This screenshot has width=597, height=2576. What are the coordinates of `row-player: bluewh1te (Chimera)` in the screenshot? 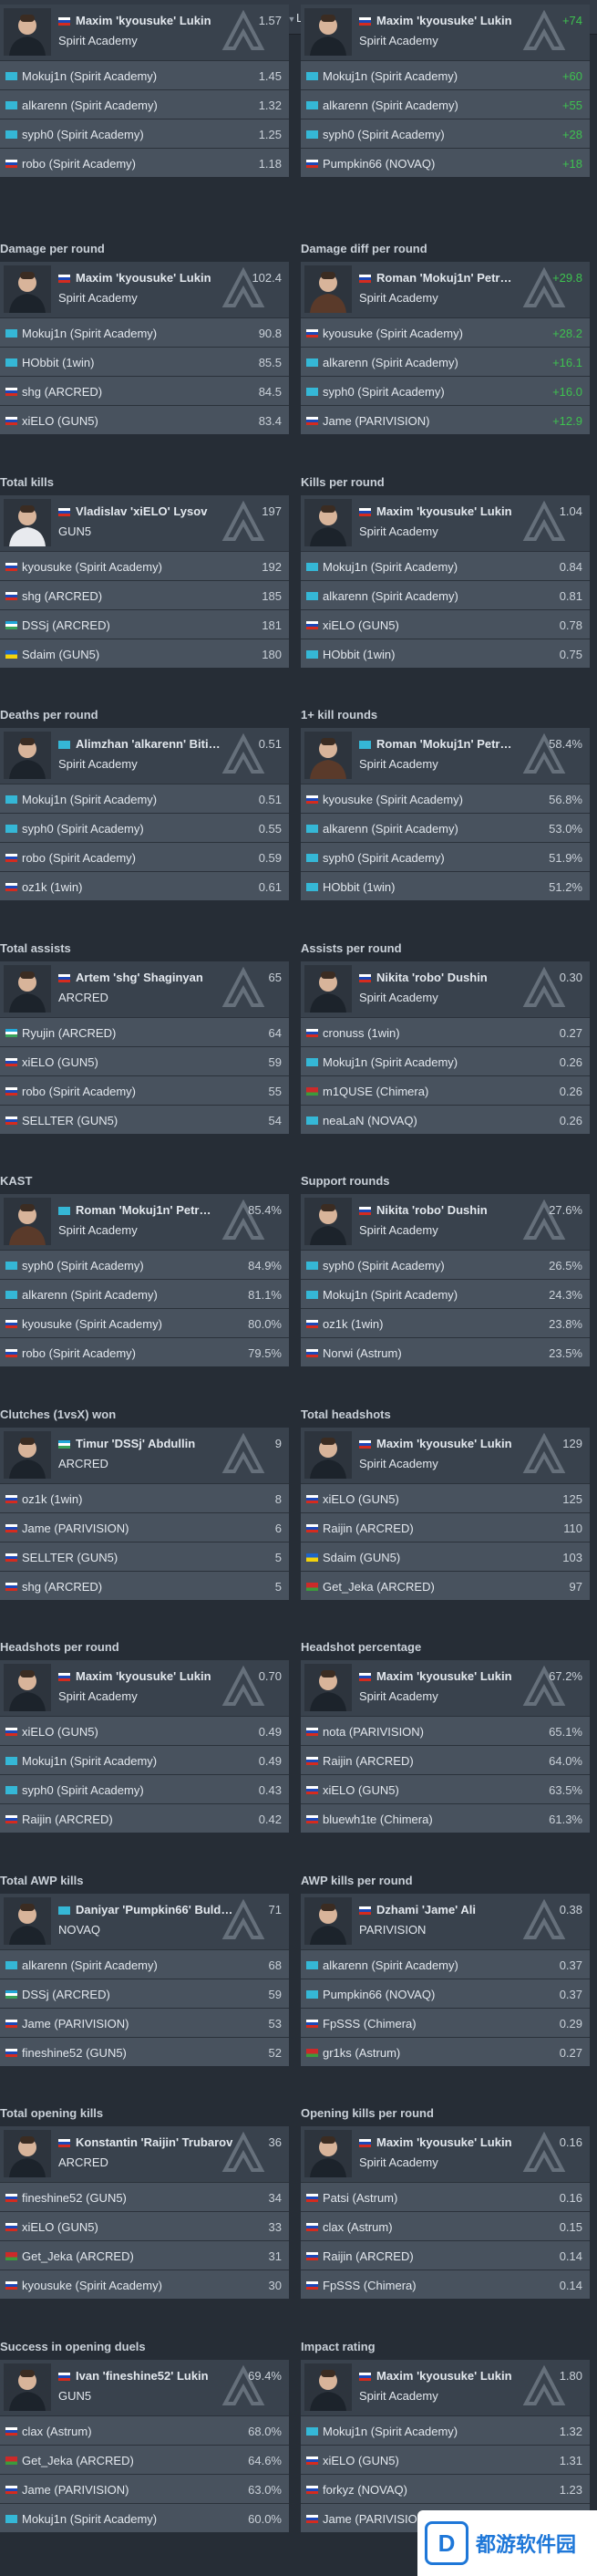 It's located at (378, 1819).